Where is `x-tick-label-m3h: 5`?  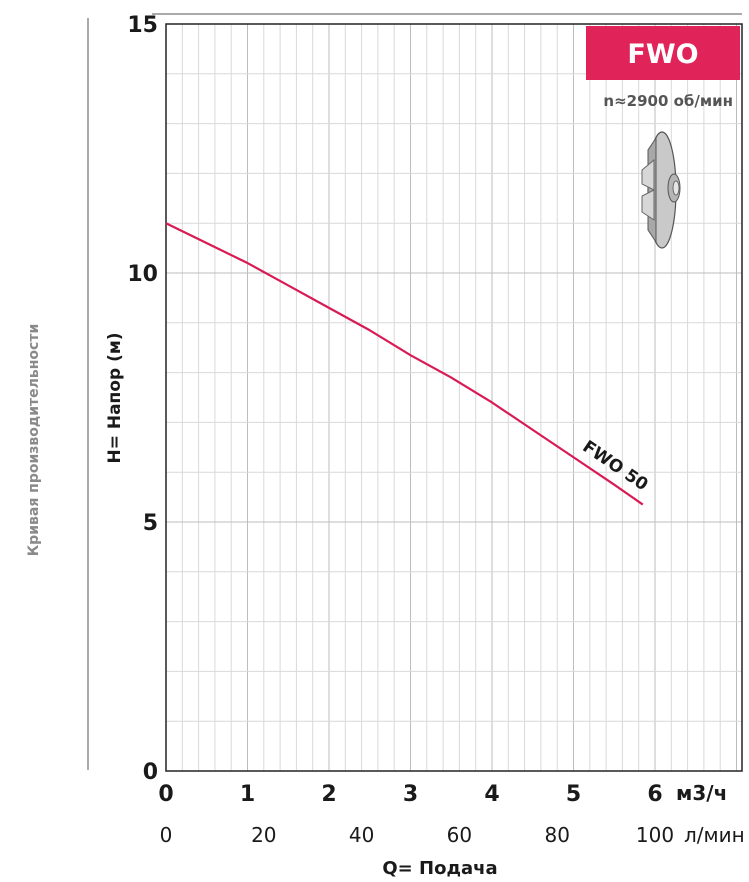 x-tick-label-m3h: 5 is located at coordinates (573, 794).